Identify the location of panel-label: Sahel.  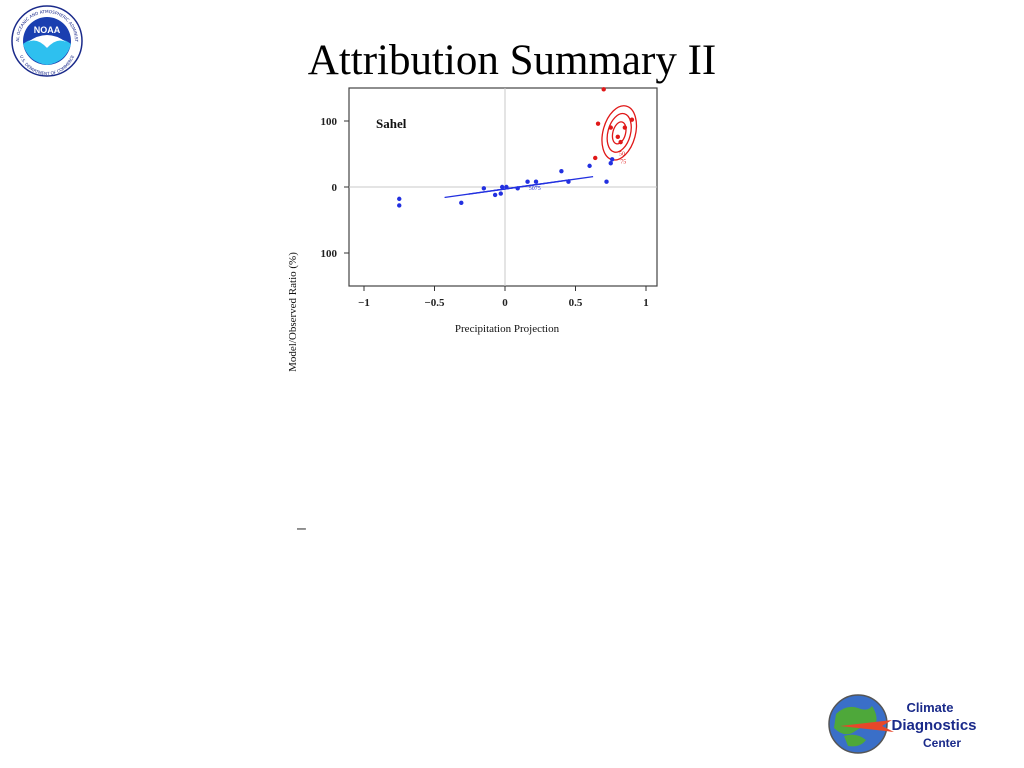
(391, 123).